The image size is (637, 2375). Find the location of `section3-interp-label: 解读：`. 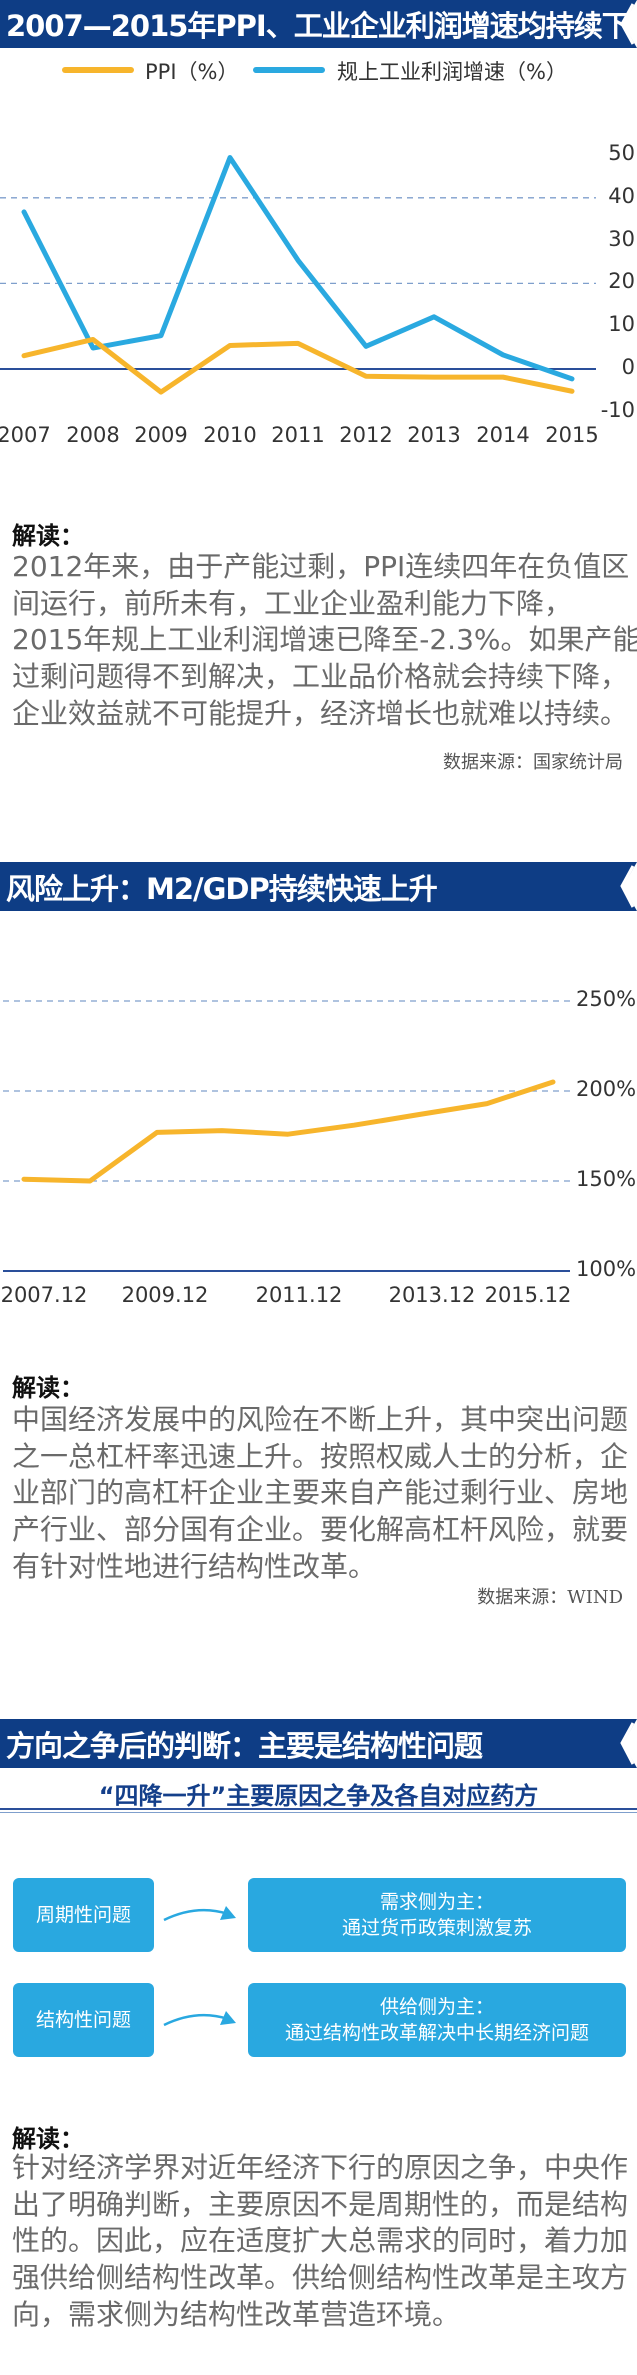

section3-interp-label: 解读： is located at coordinates (48, 2139).